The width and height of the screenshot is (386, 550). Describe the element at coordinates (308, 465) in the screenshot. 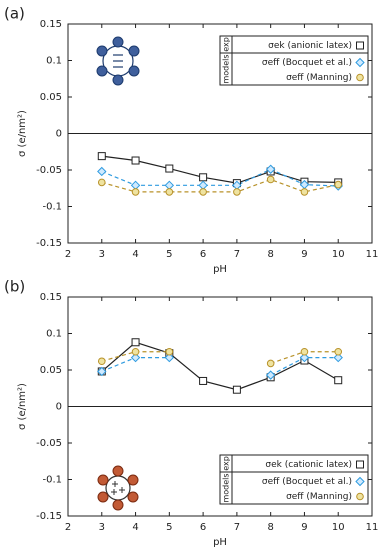

I see `legend-label: σek (cationic latex)` at that location.